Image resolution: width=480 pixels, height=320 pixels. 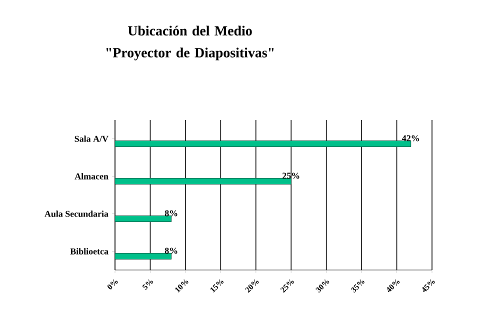 What do you see at coordinates (89, 251) in the screenshot?
I see `y-tick-label: Biblioetca` at bounding box center [89, 251].